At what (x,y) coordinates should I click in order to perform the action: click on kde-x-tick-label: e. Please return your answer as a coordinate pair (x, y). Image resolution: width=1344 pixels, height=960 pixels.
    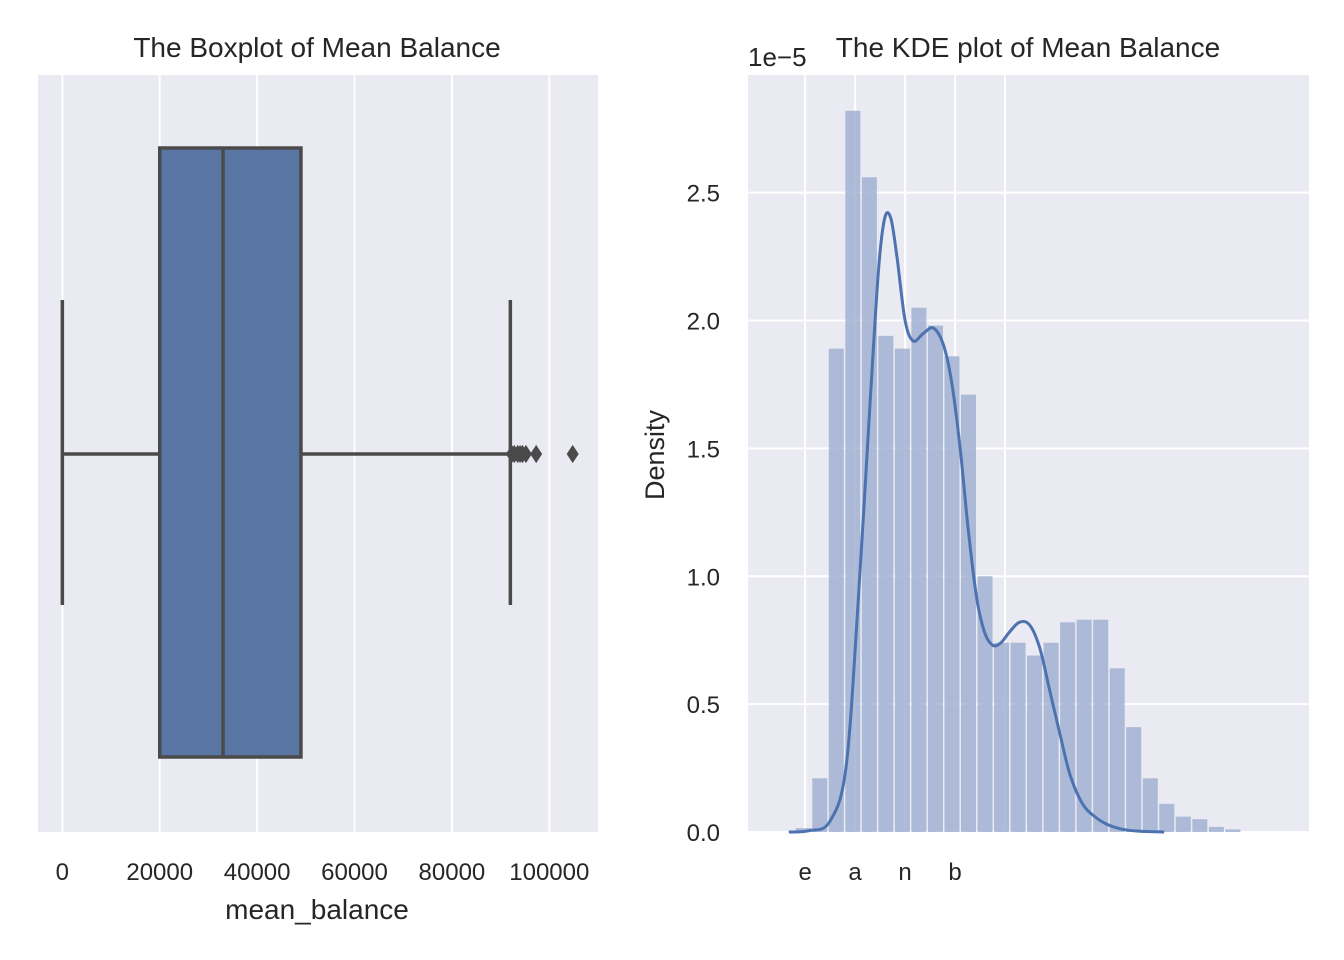
    Looking at the image, I should click on (804, 872).